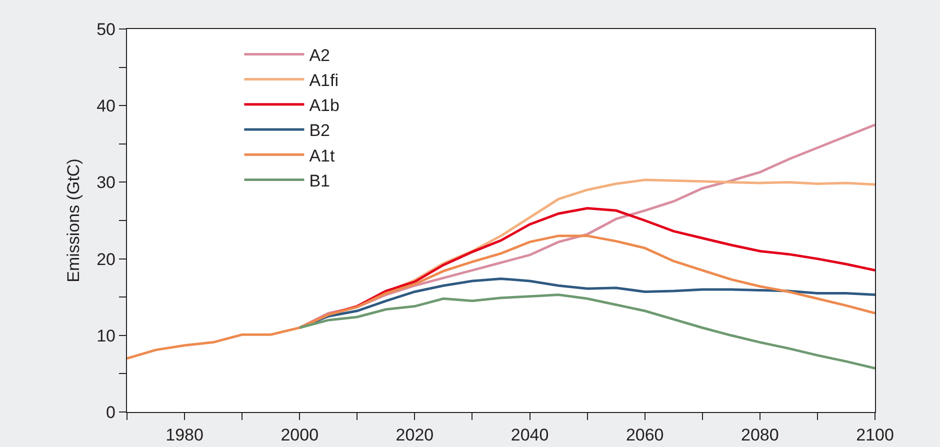  I want to click on x-tick-label: 2080, so click(760, 435).